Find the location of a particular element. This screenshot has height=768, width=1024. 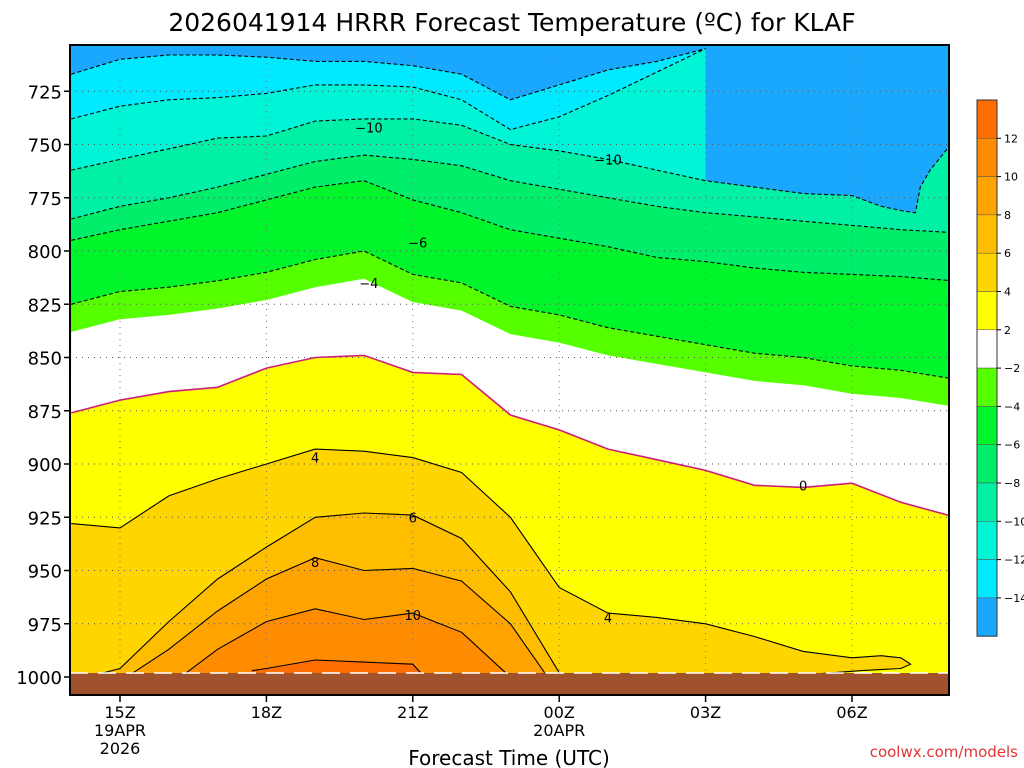

y-tick-label-725: 725 is located at coordinates (45, 92).